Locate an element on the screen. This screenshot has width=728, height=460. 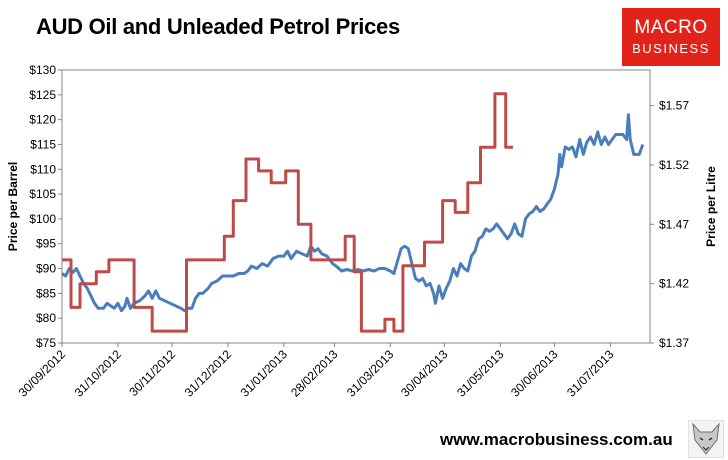
x-tick-label: 30/06/2013 is located at coordinates (534, 373).